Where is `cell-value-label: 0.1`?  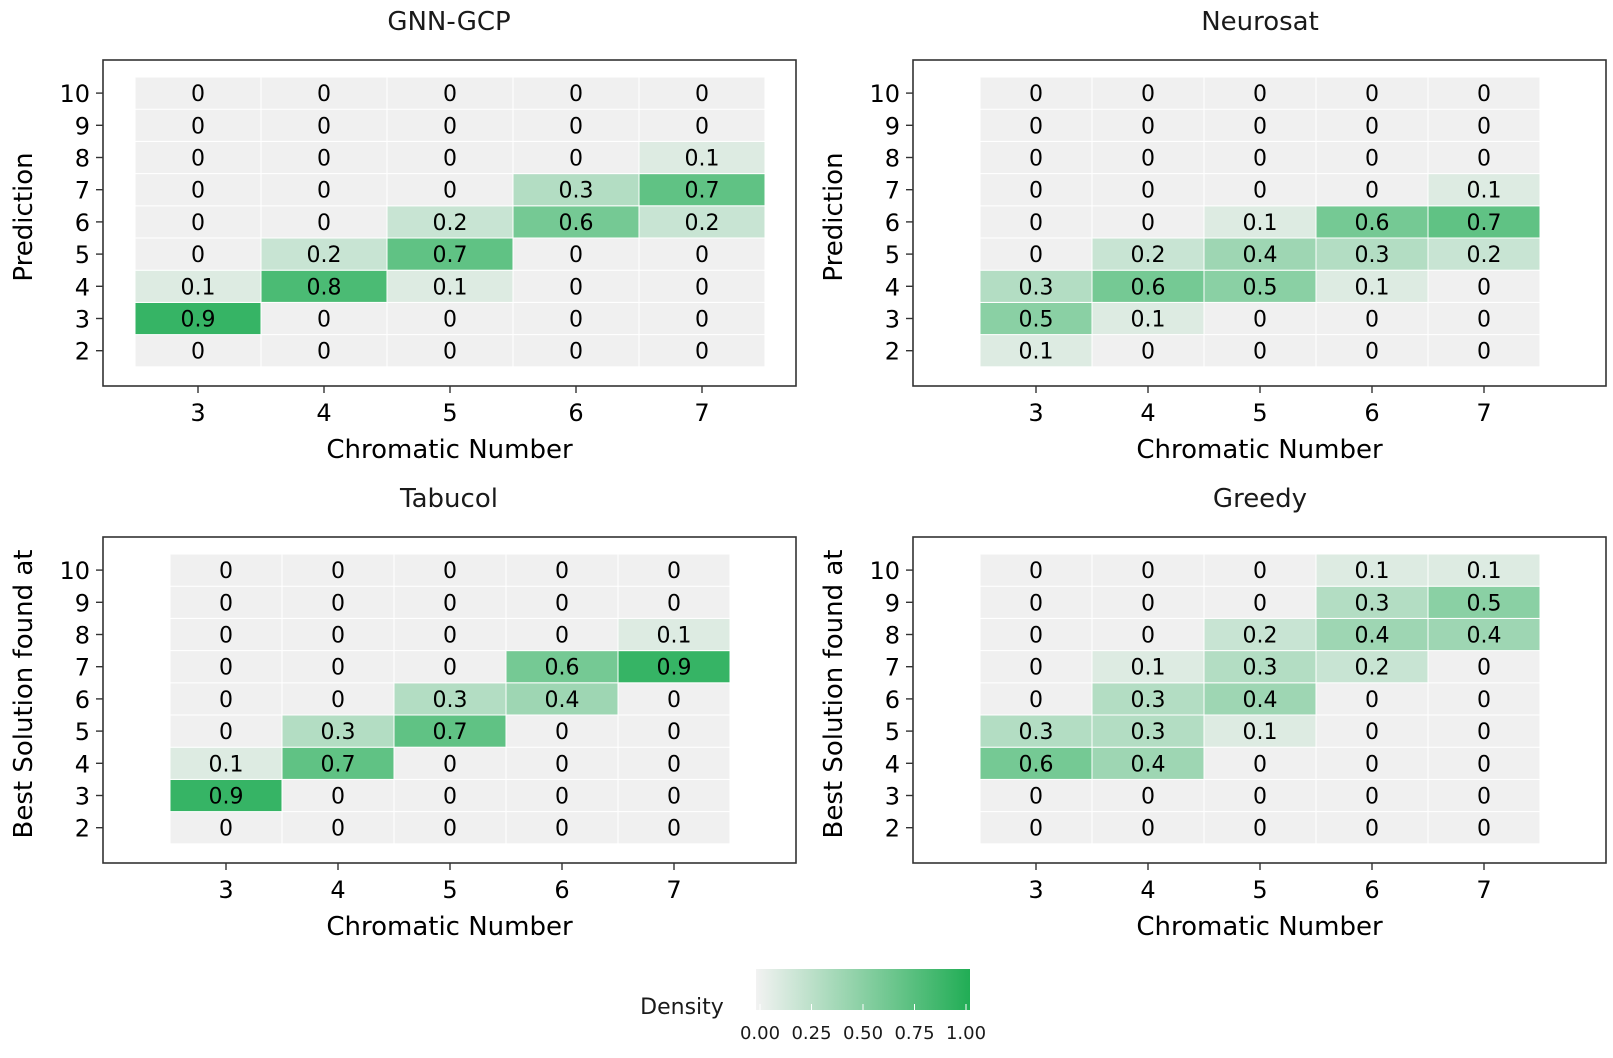
cell-value-label: 0.1 is located at coordinates (1484, 571).